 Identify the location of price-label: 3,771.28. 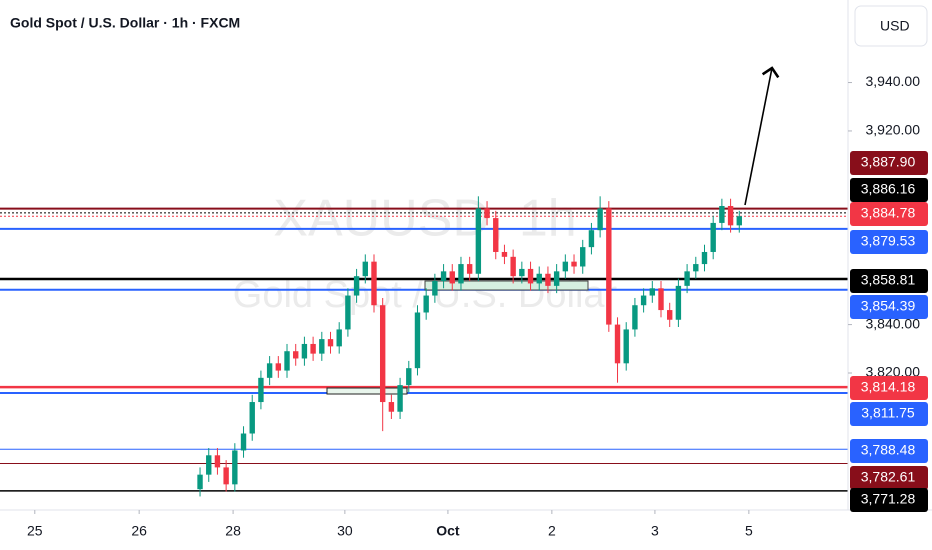
(888, 499).